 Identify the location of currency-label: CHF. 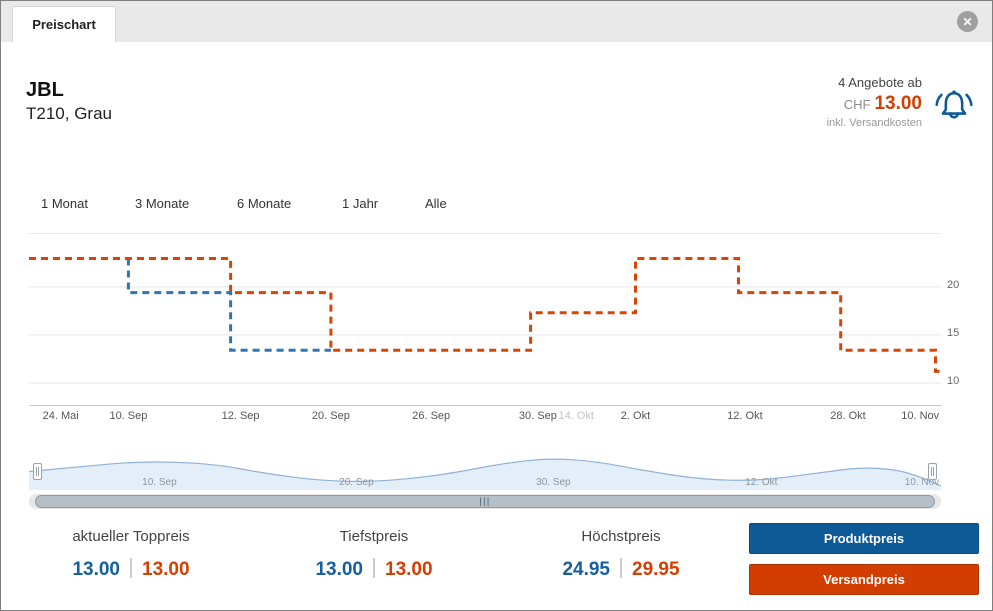
(857, 104).